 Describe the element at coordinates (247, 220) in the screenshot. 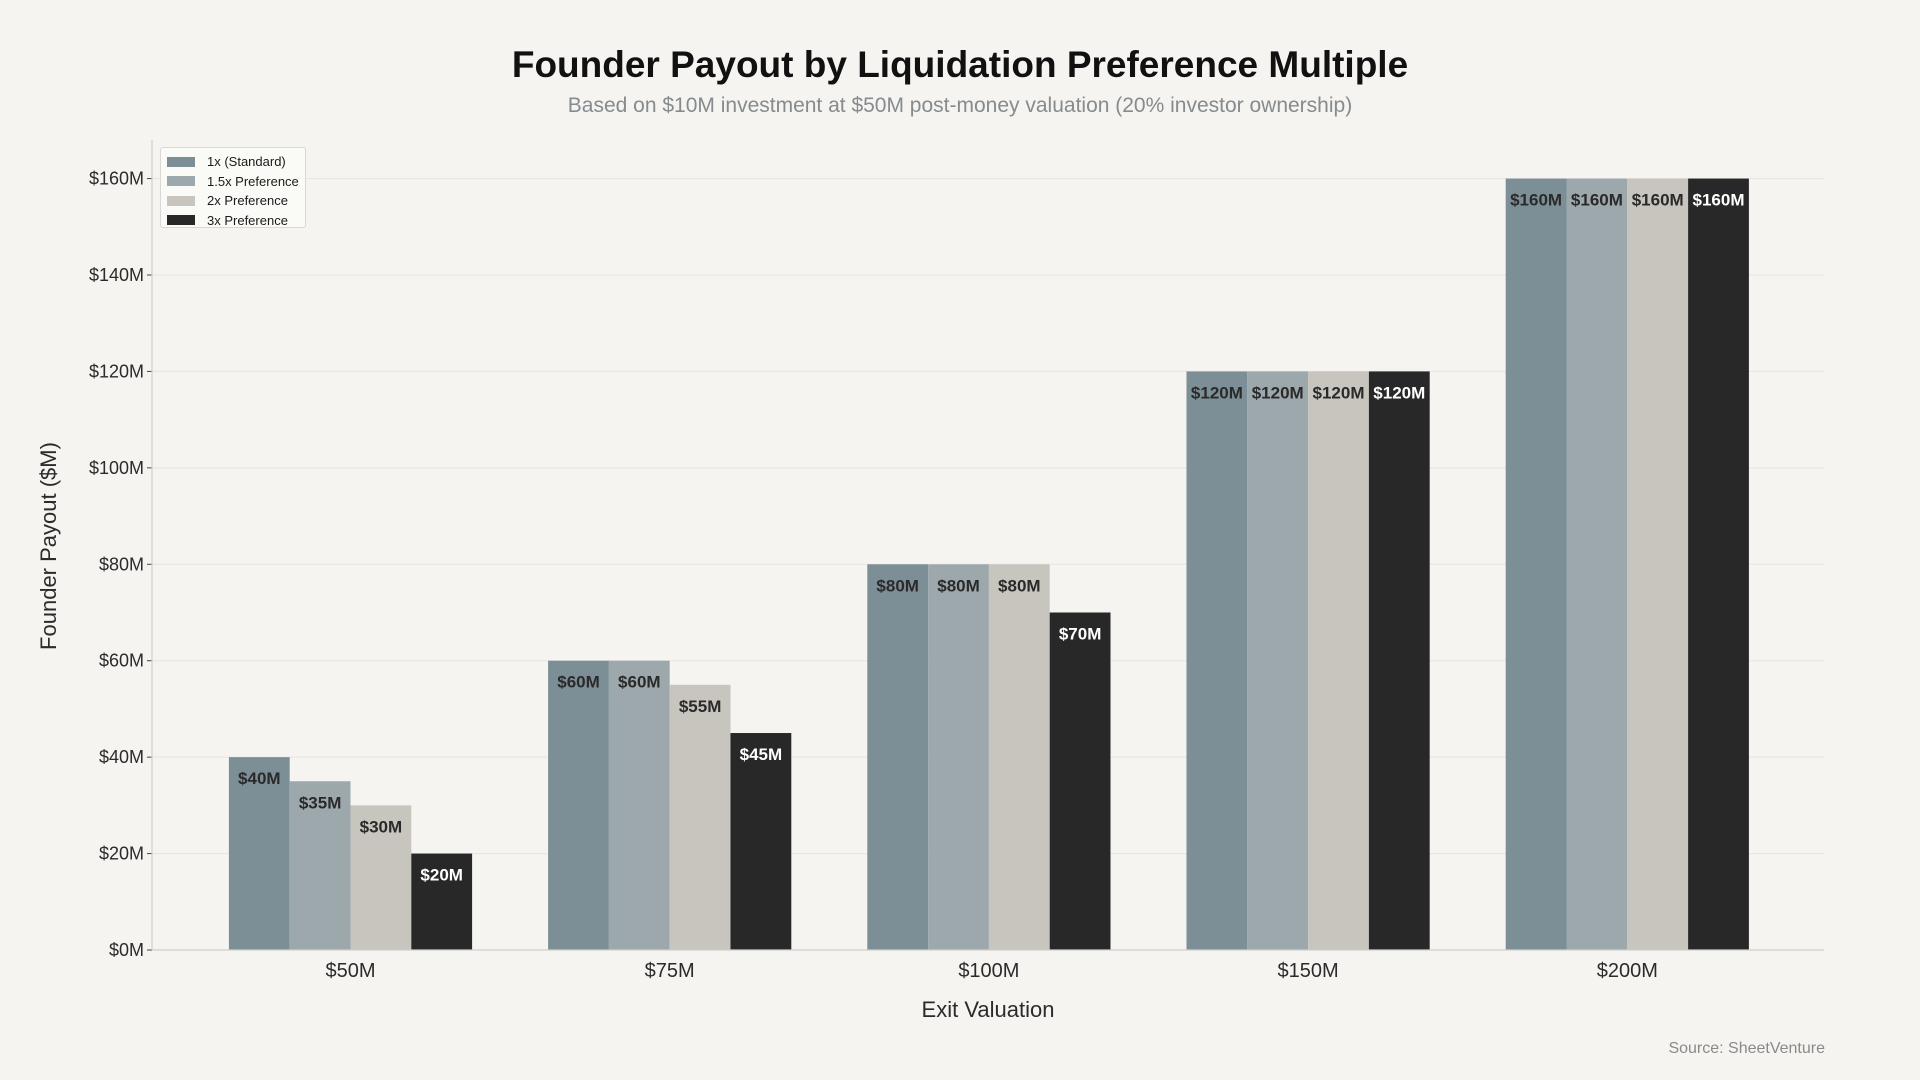

I see `legend-label: 3x Preference` at that location.